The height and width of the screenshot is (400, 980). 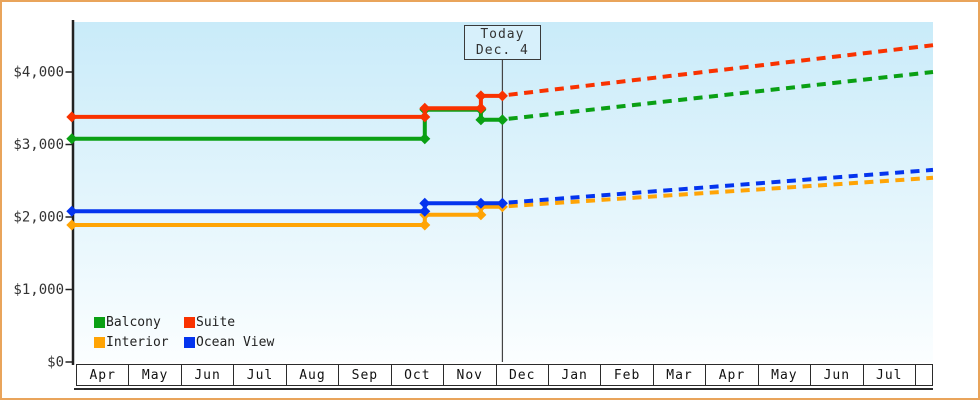 I want to click on legend-label-interior: Interior, so click(x=137, y=342).